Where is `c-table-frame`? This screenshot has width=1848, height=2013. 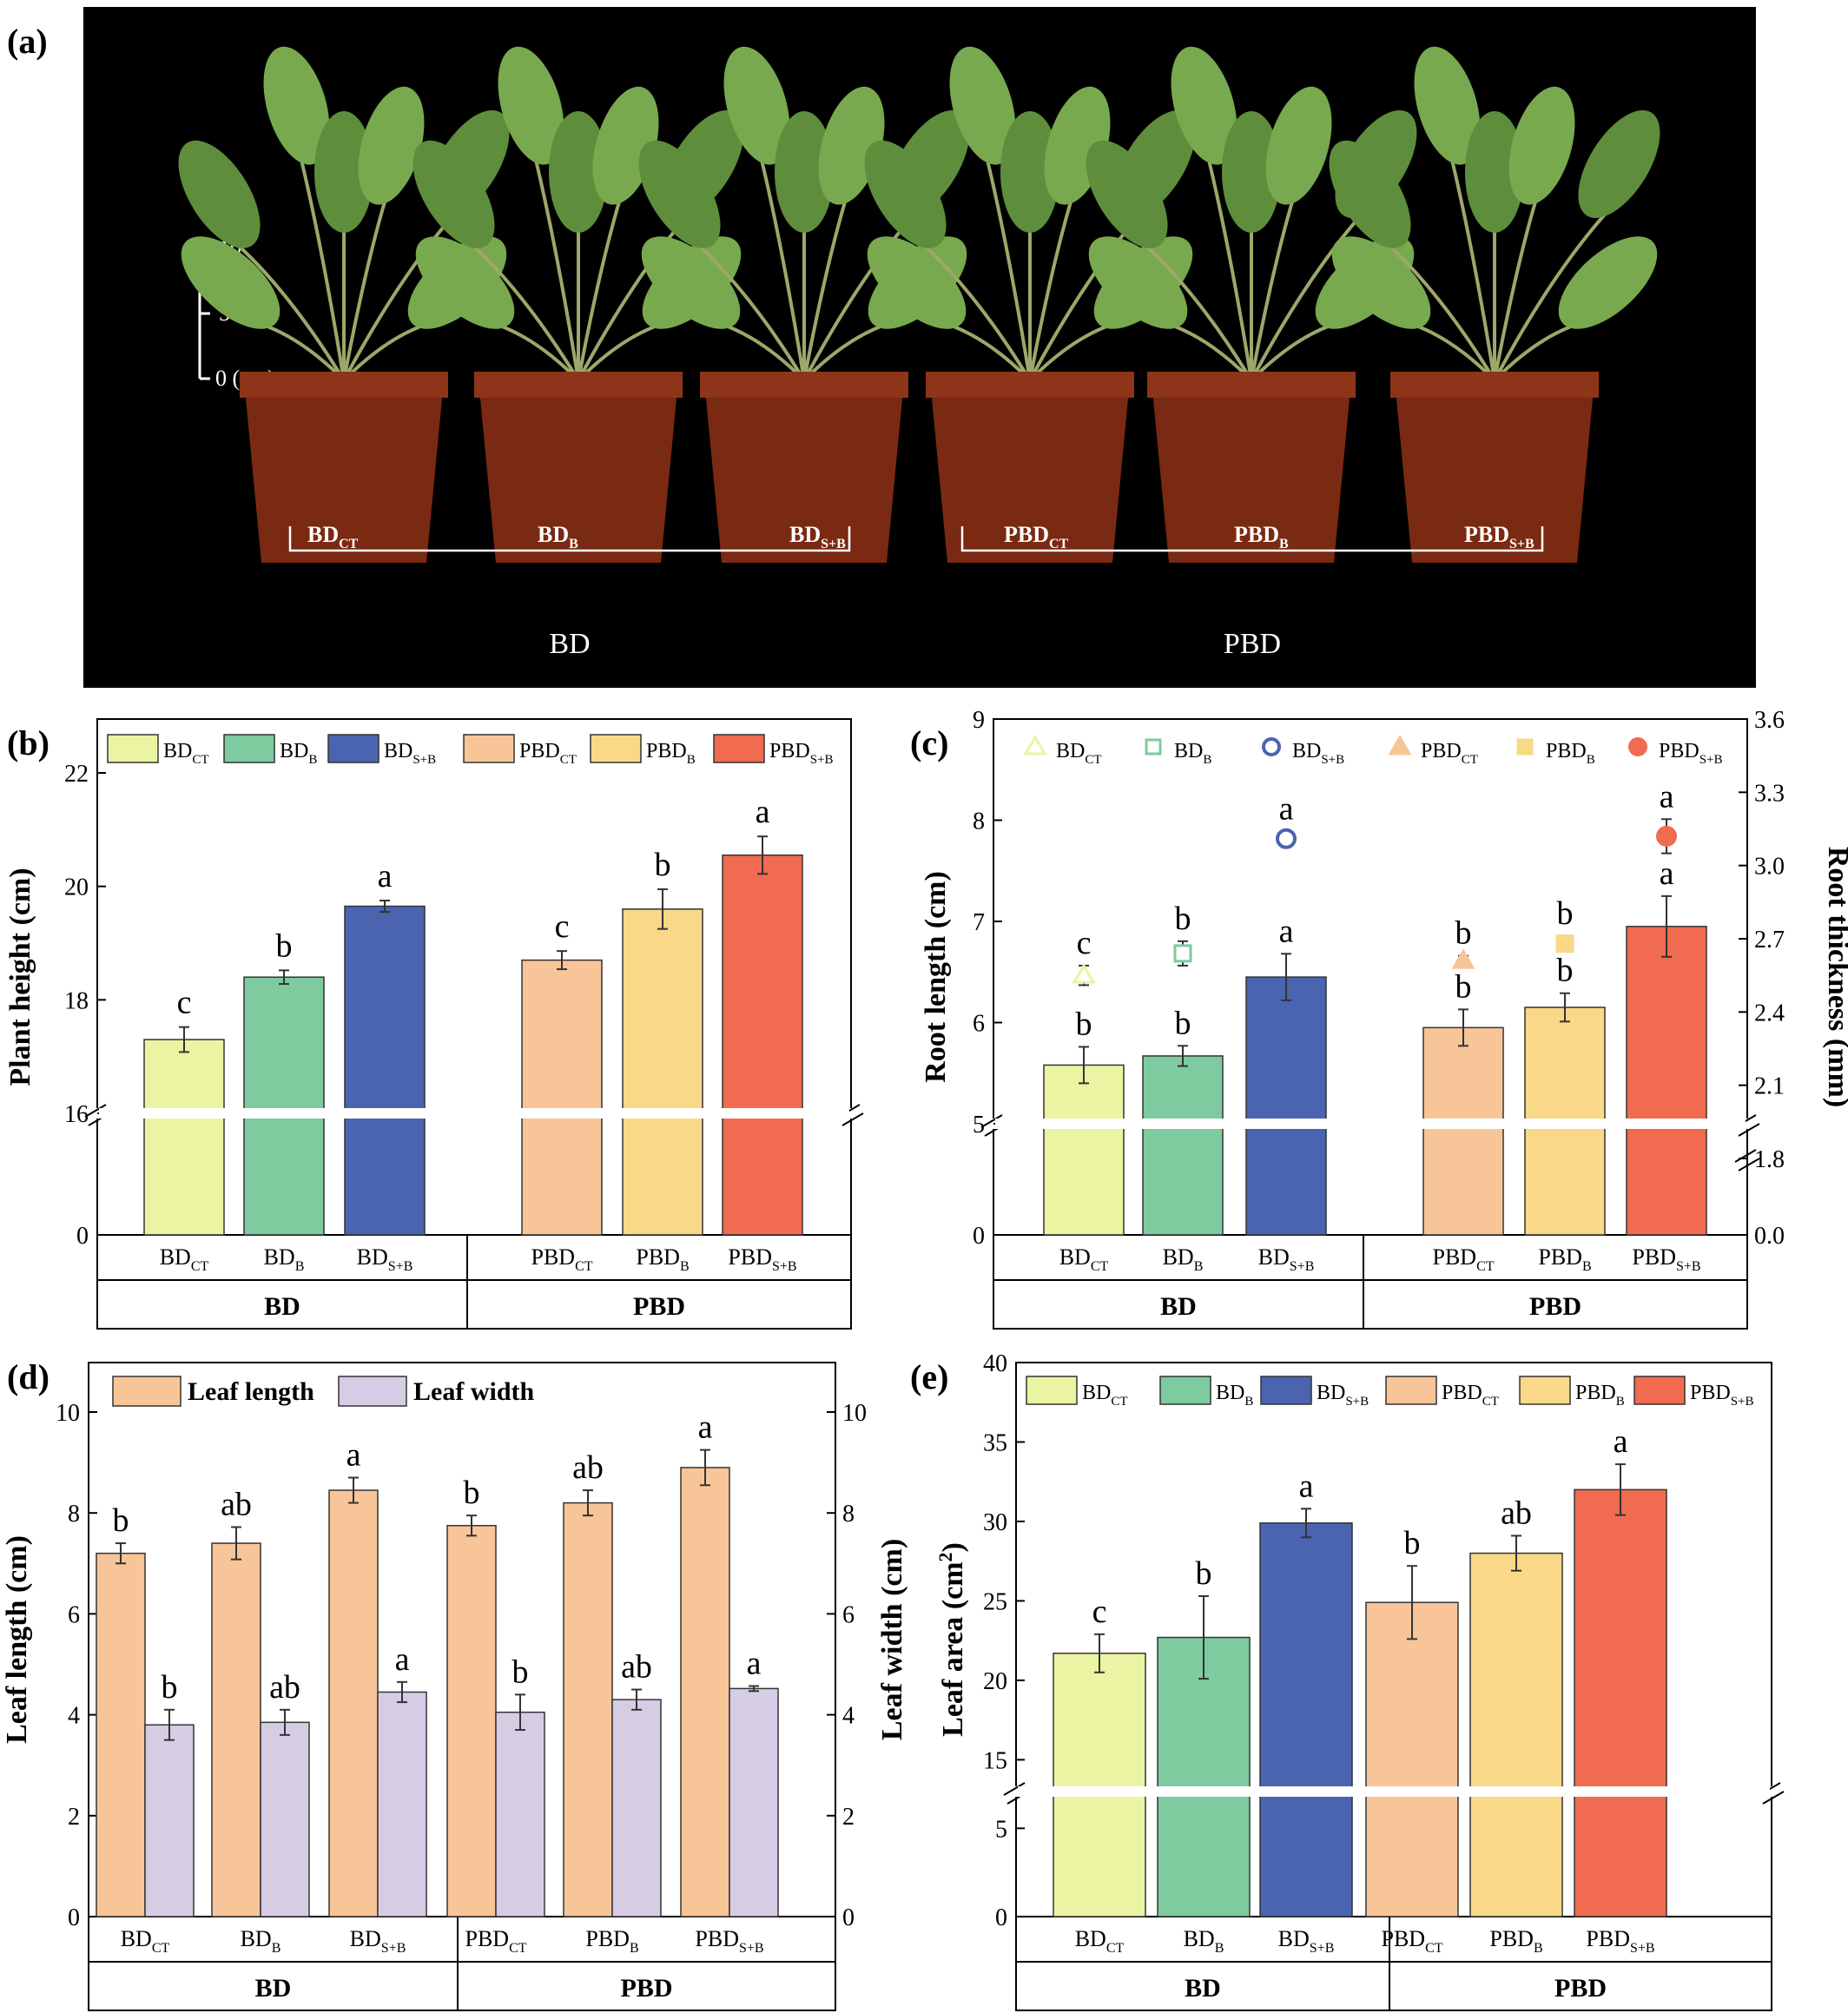 c-table-frame is located at coordinates (1371, 1282).